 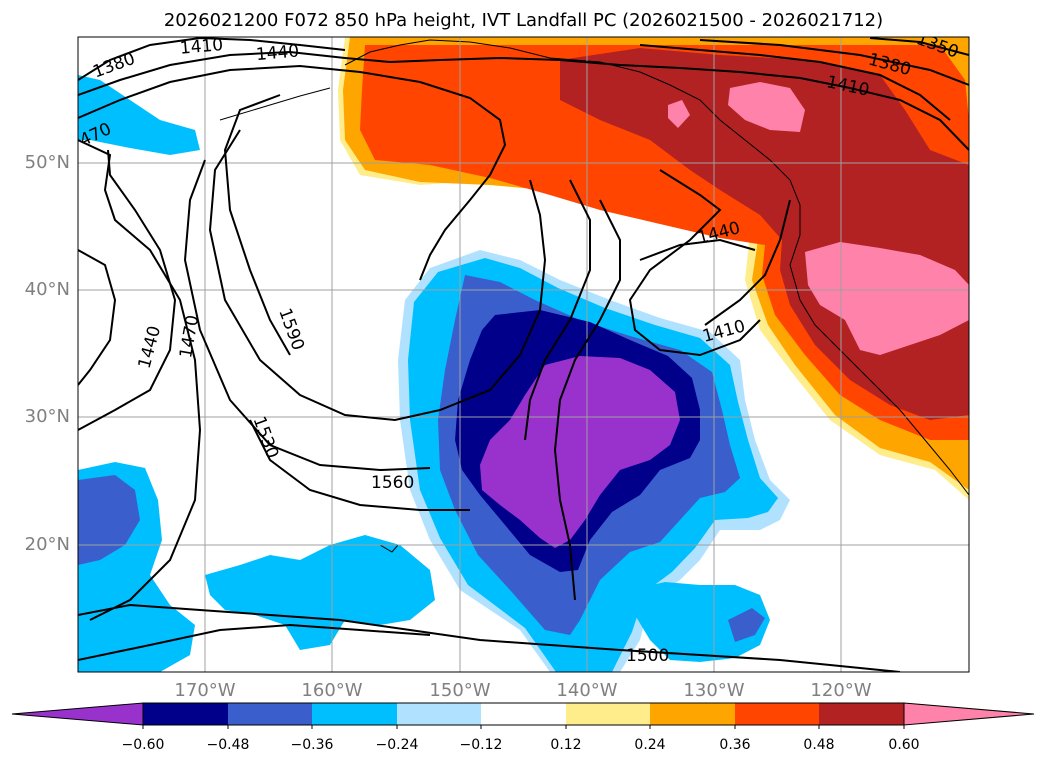 What do you see at coordinates (228, 745) in the screenshot?
I see `colorbar-label: −0.48` at bounding box center [228, 745].